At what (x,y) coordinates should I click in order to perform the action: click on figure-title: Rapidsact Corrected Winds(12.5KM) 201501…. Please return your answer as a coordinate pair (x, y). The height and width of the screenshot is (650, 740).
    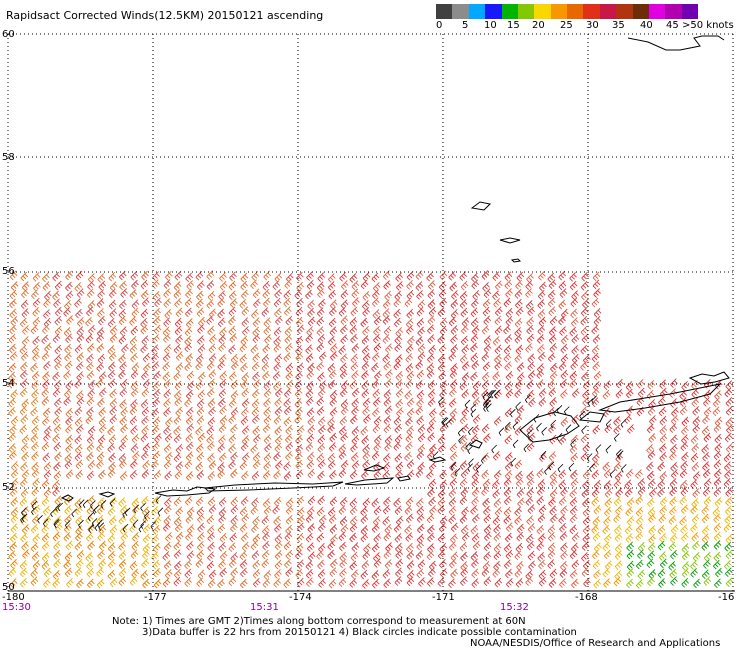
    Looking at the image, I should click on (165, 15).